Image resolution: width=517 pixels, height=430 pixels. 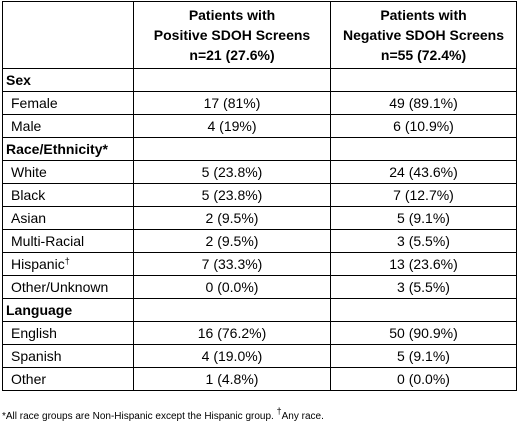 I want to click on table-row: Female 17 (81%) 49 (89.1%), so click(x=259, y=103).